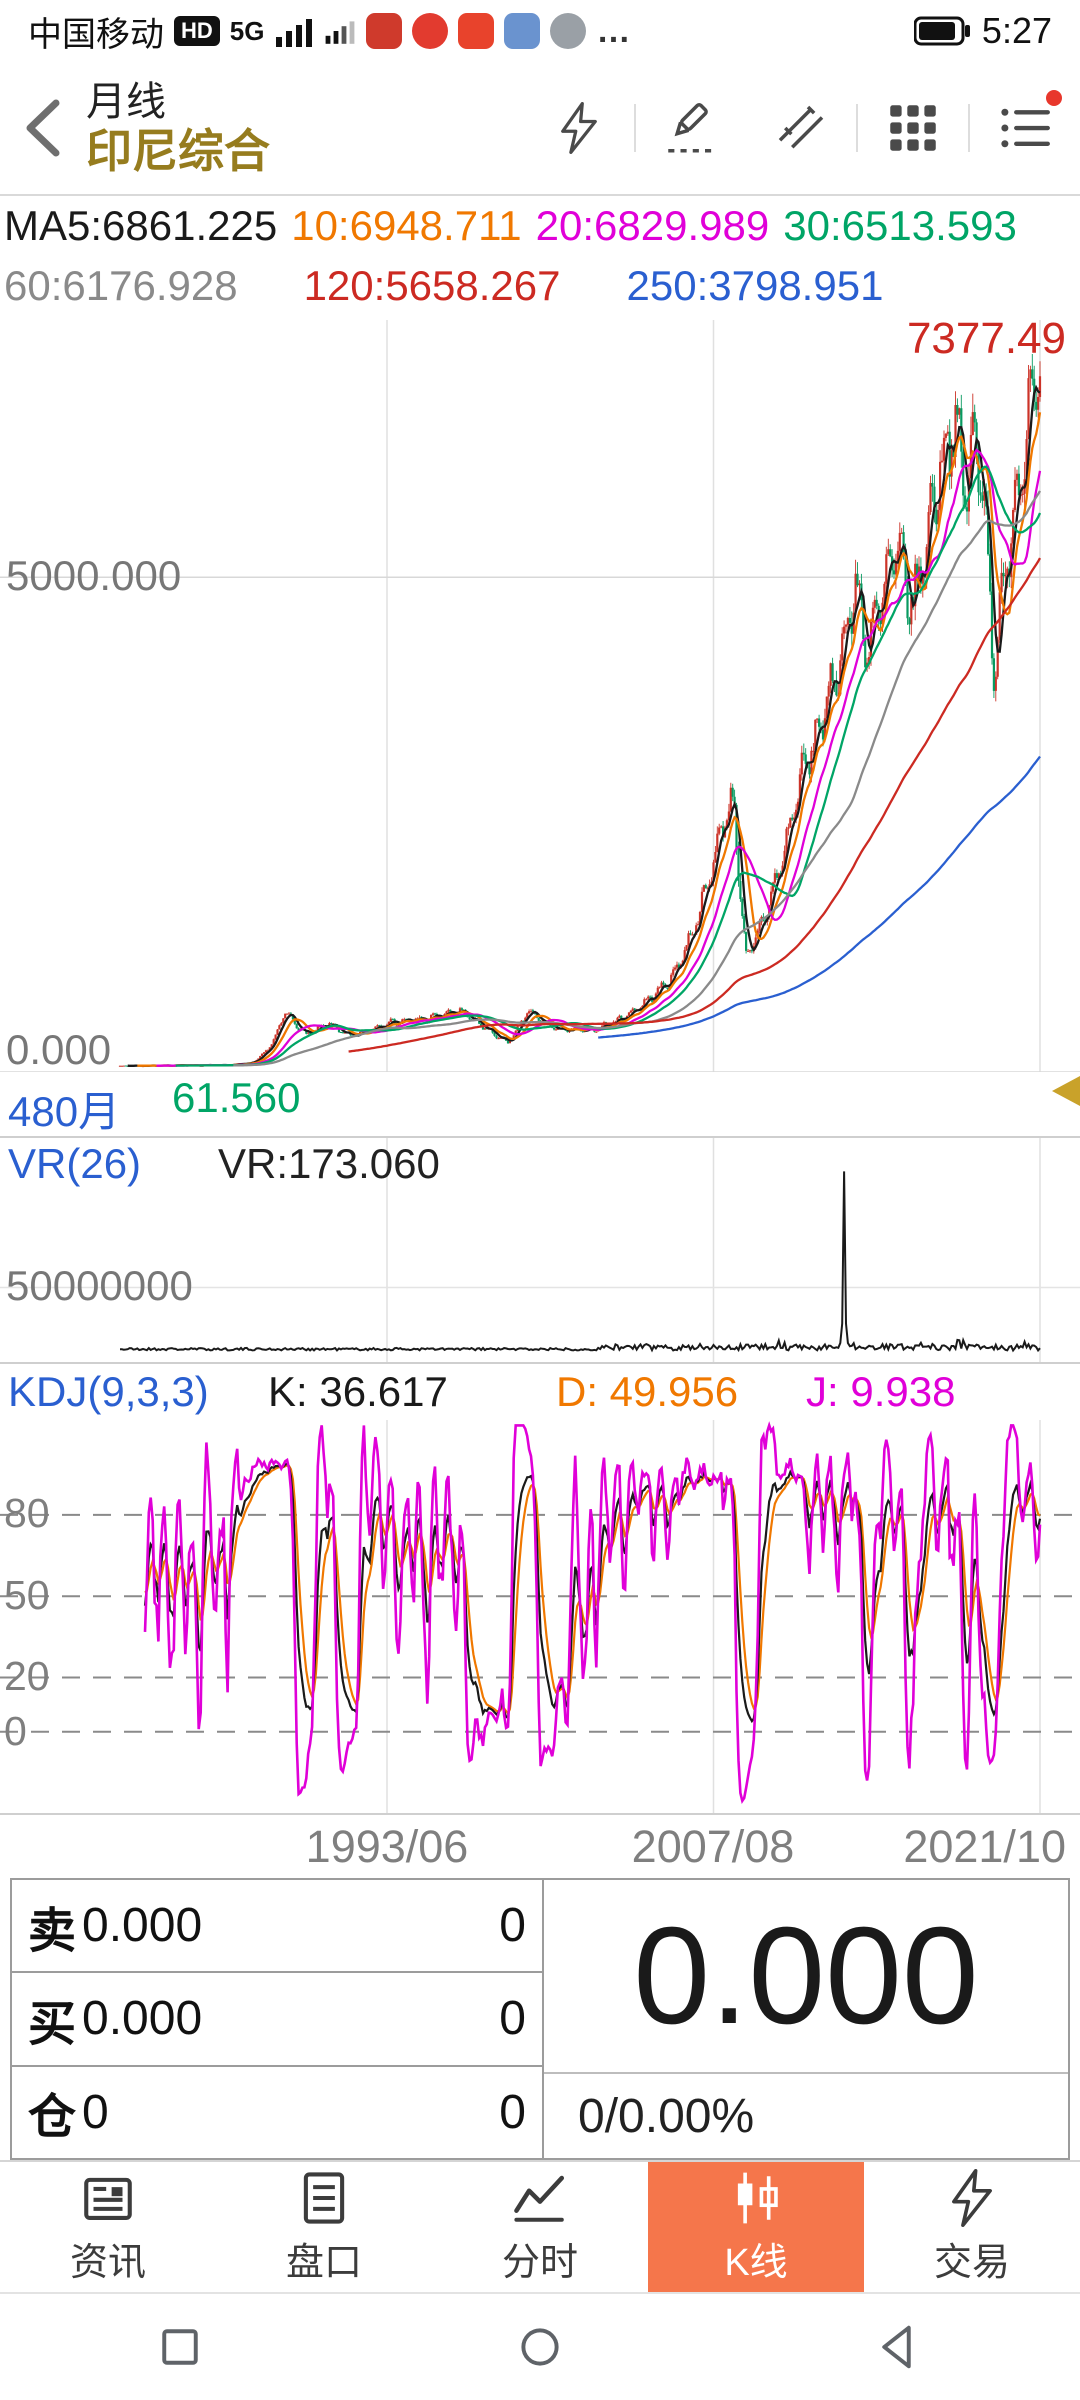 This screenshot has width=1080, height=2400. What do you see at coordinates (807, 2019) in the screenshot?
I see `last-price-box: 0.000 0/0.00%` at bounding box center [807, 2019].